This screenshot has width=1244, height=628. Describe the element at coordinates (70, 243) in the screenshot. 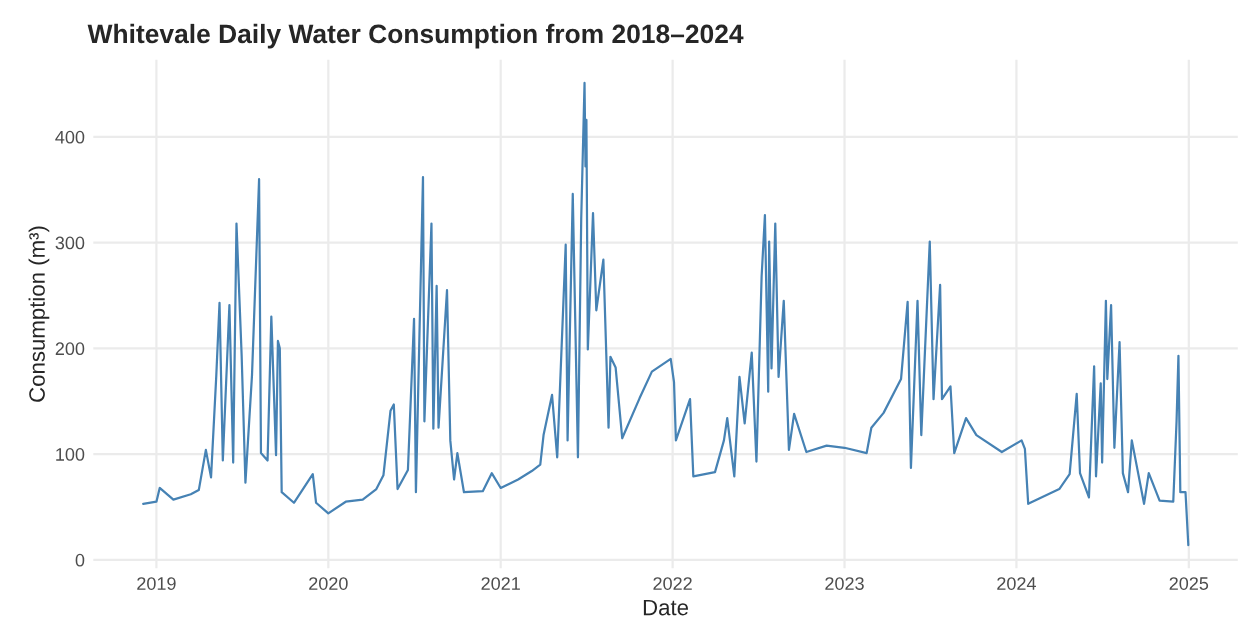

I see `y-tick-label: 300` at that location.